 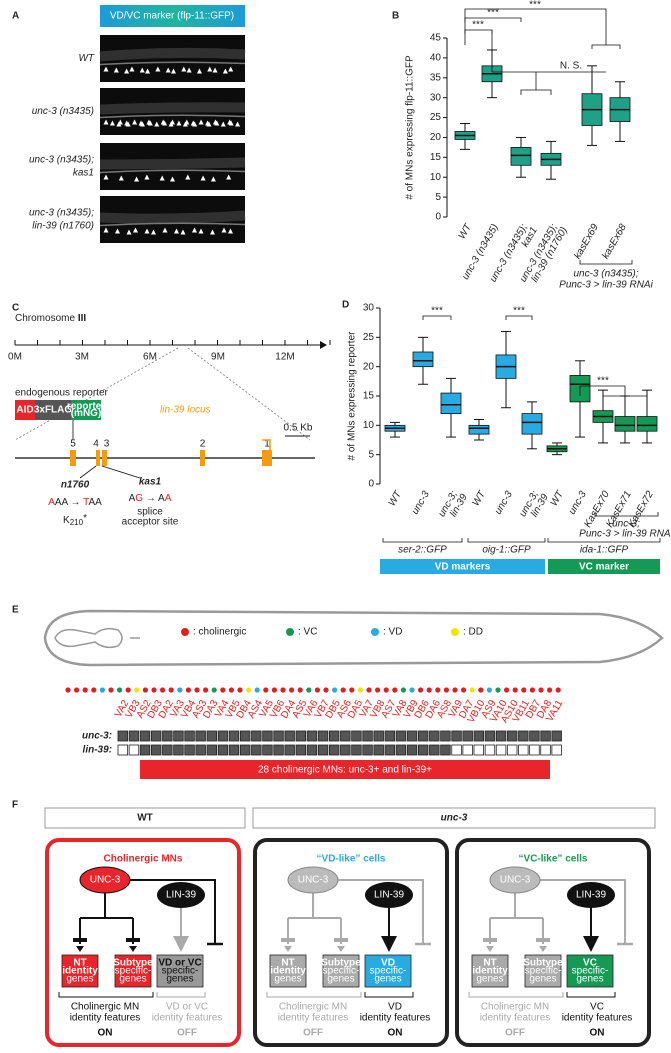 What do you see at coordinates (145, 818) in the screenshot?
I see `condition-label: WT` at bounding box center [145, 818].